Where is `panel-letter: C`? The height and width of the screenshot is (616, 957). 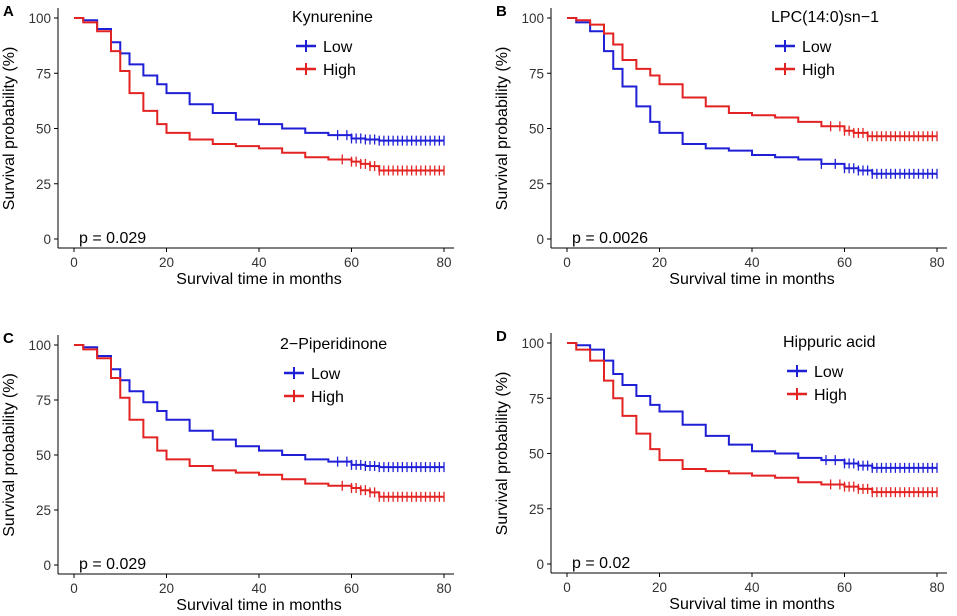 panel-letter: C is located at coordinates (8, 338).